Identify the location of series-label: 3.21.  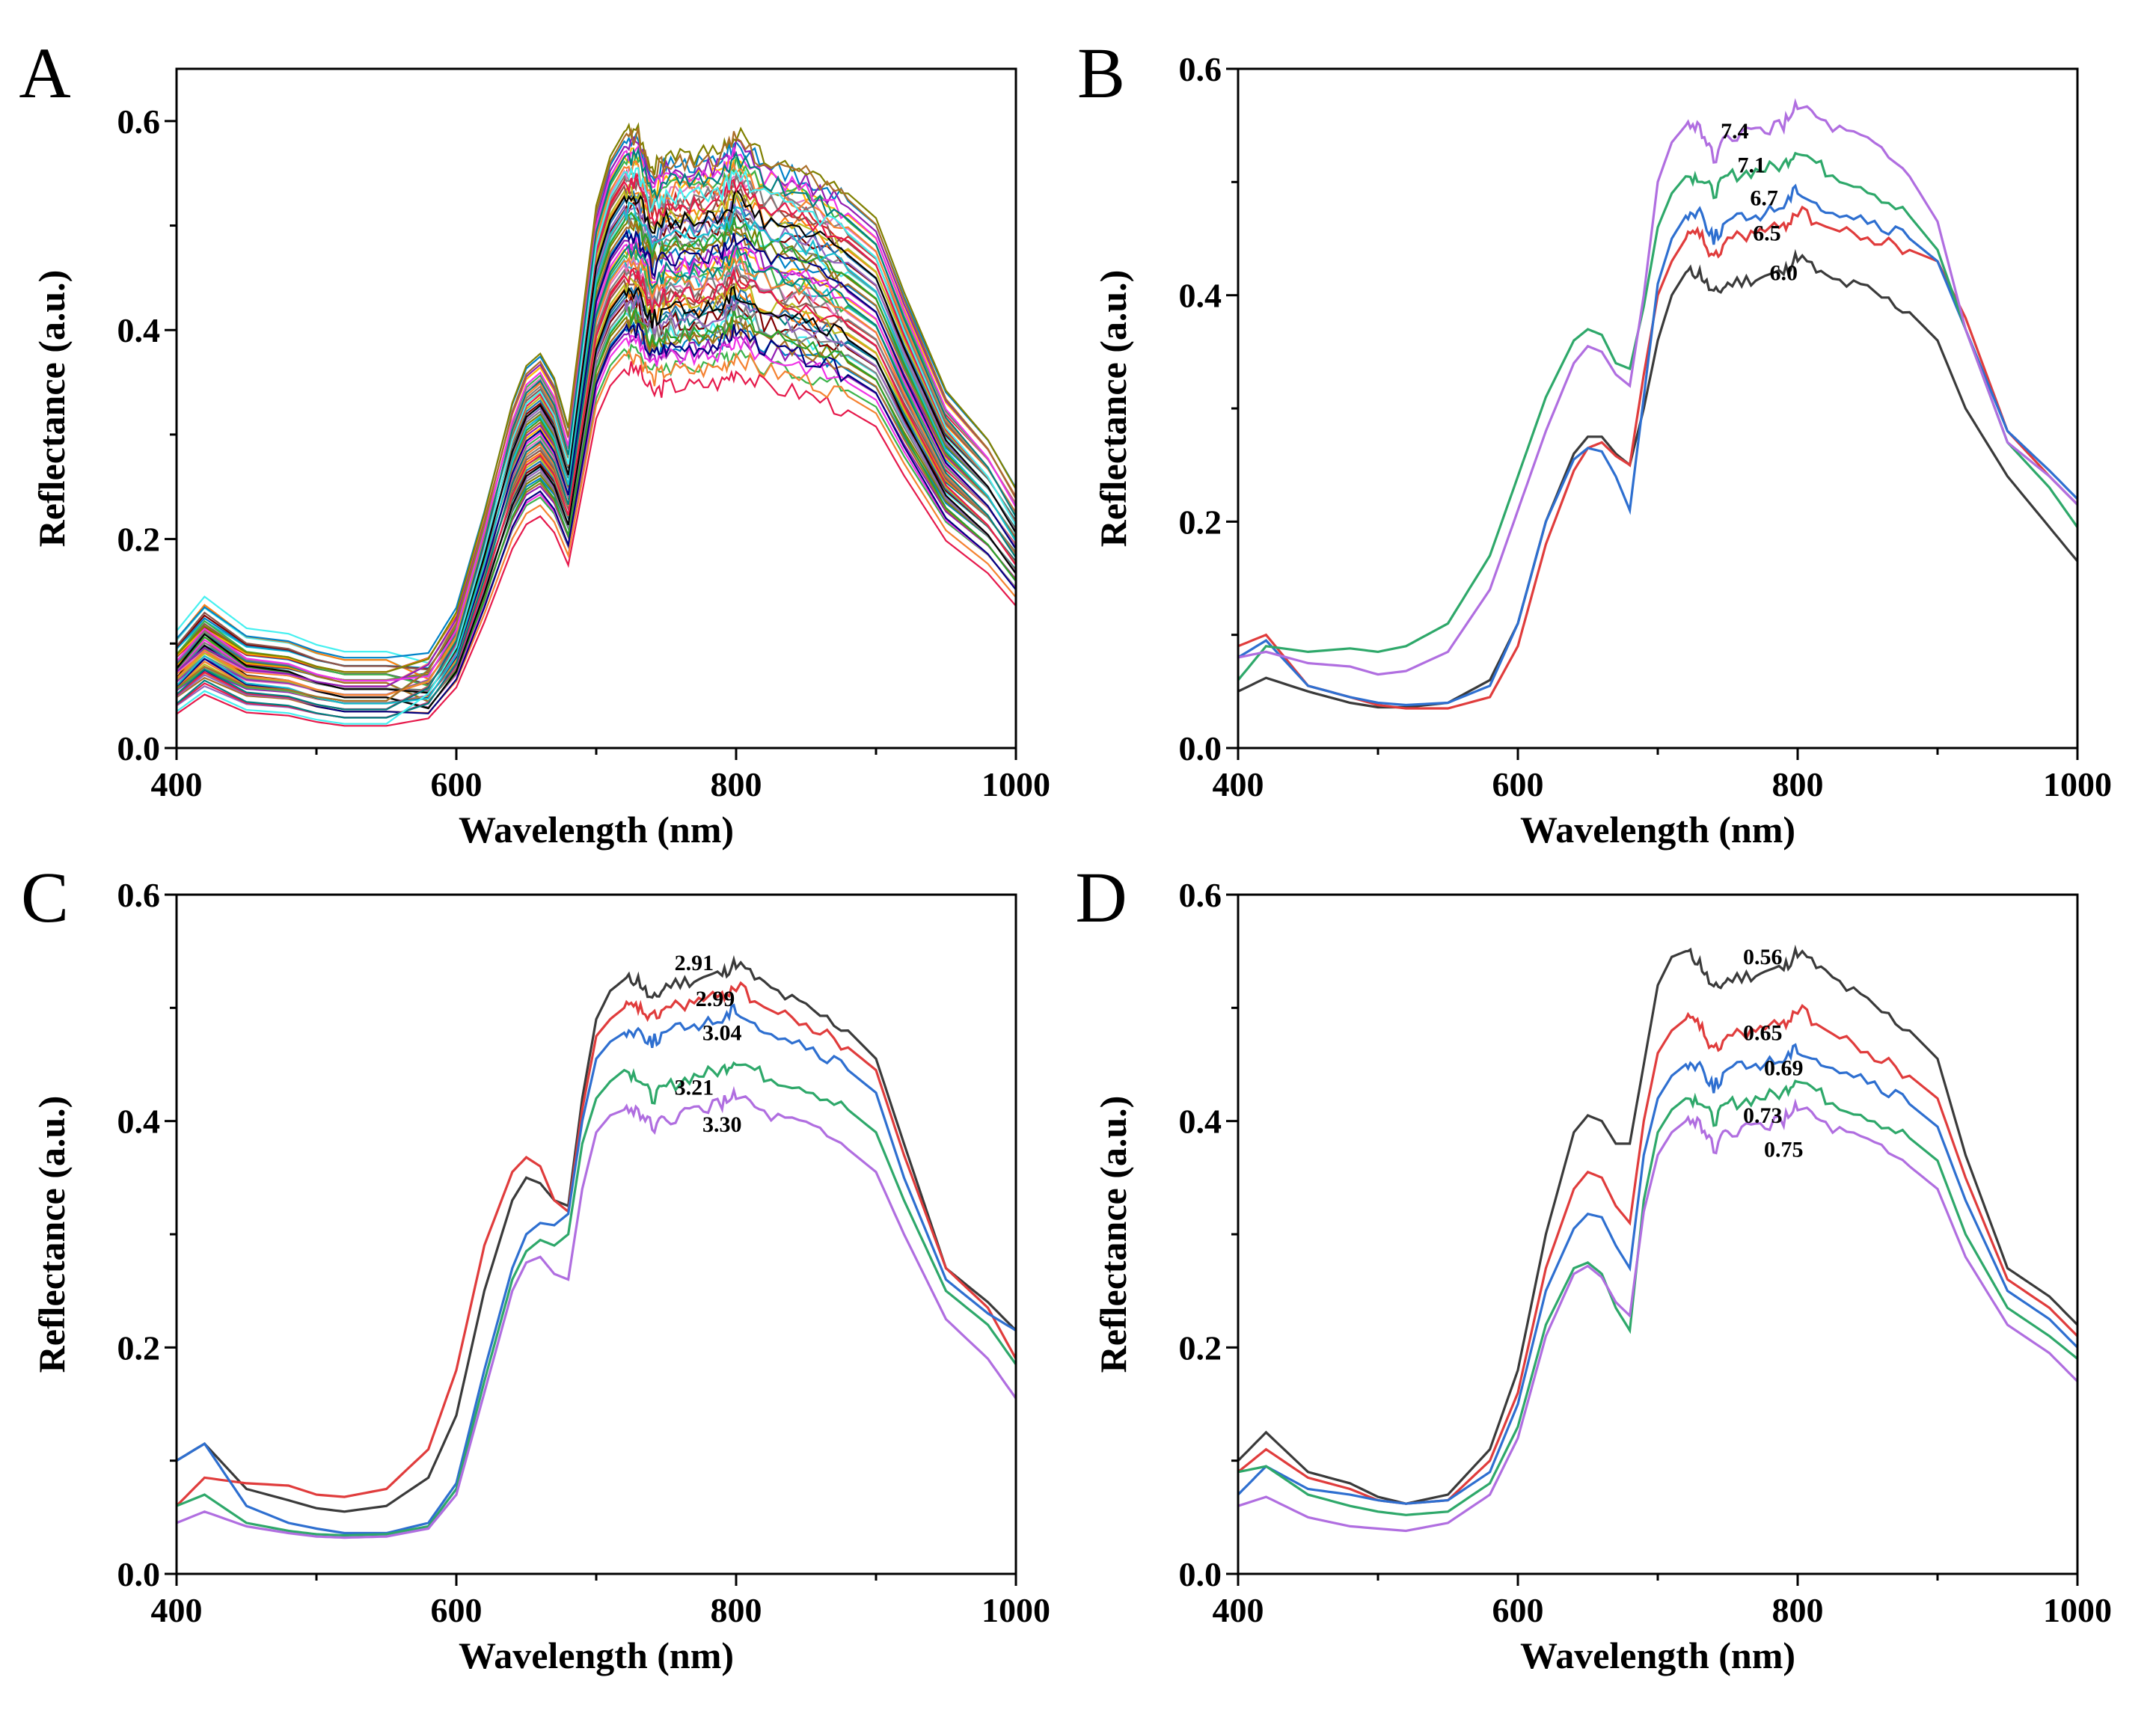
(694, 1087).